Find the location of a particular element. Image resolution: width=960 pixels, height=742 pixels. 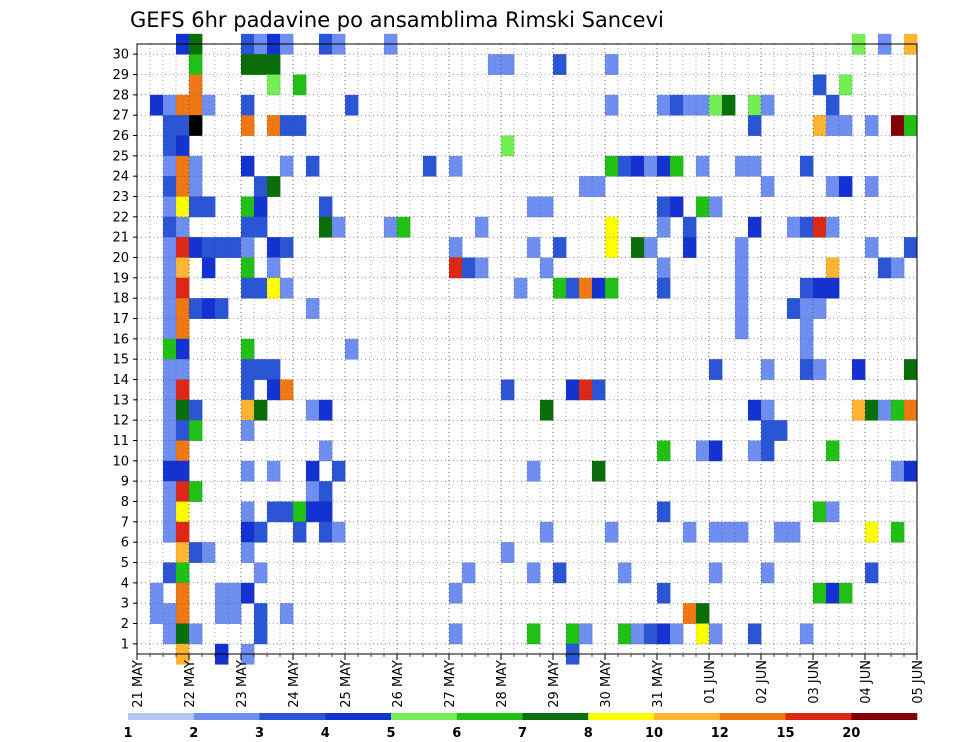

x-tick-label: 31 MAY is located at coordinates (658, 684).